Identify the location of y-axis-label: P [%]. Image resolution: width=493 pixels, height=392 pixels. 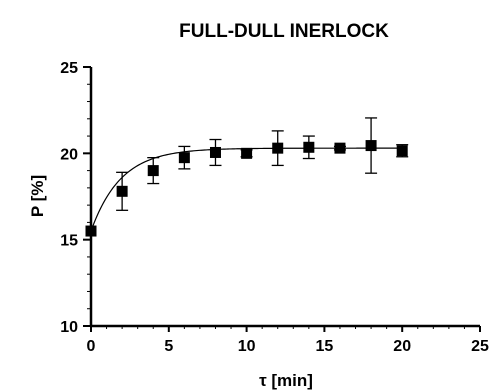
(37, 196).